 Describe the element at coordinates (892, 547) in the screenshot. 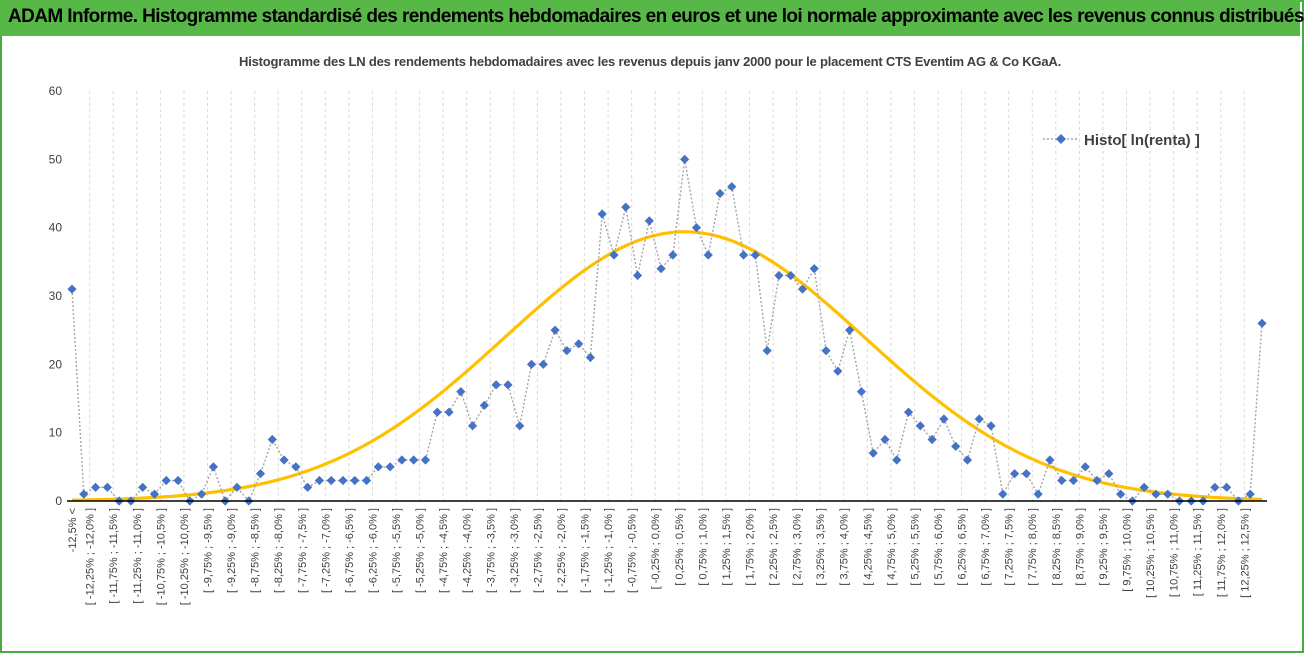

I see `x-tick-label: [ 4,75% ; 5,0% ]` at that location.